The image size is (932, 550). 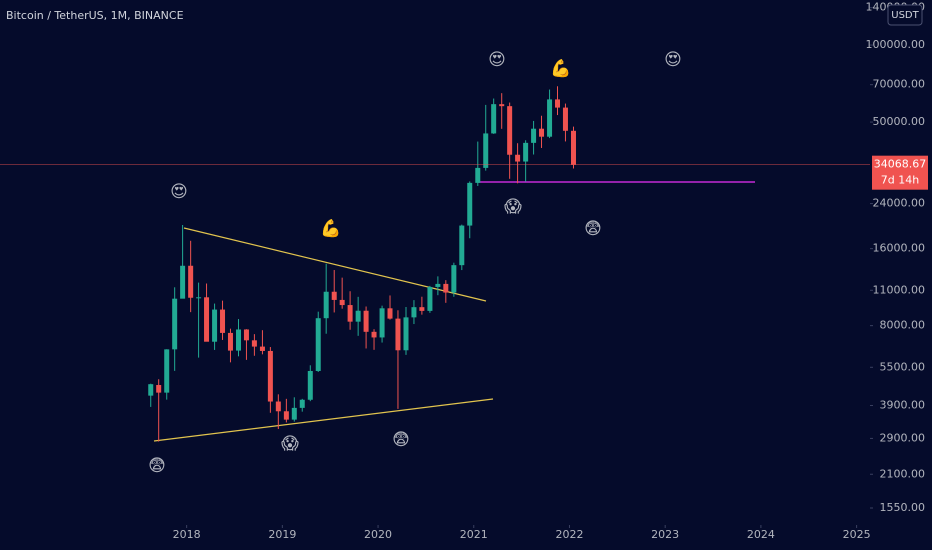 What do you see at coordinates (761, 534) in the screenshot?
I see `x-tick-label: 2024` at bounding box center [761, 534].